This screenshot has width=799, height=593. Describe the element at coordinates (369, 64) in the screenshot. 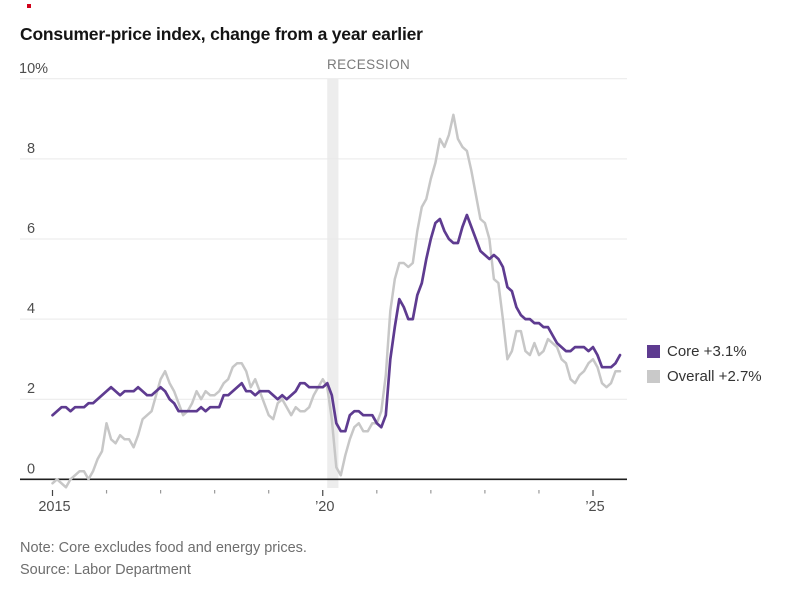

I see `recession-label: RECESSION` at that location.